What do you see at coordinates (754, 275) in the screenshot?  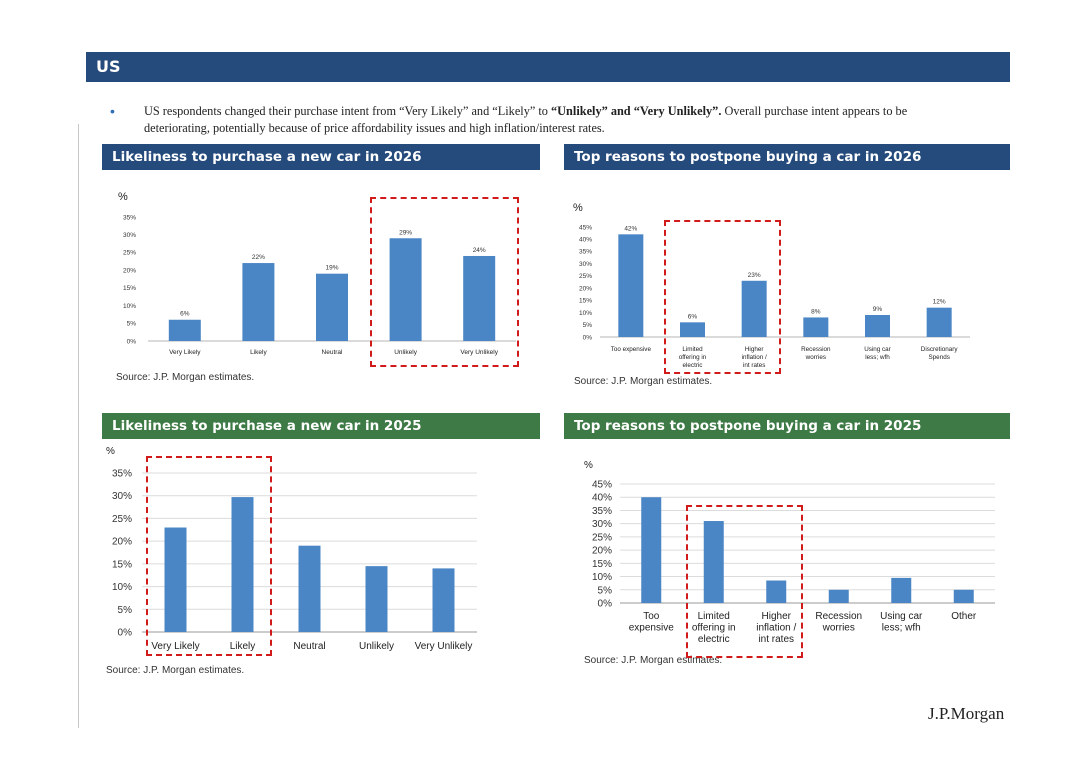 I see `c2-data-label: 23%` at bounding box center [754, 275].